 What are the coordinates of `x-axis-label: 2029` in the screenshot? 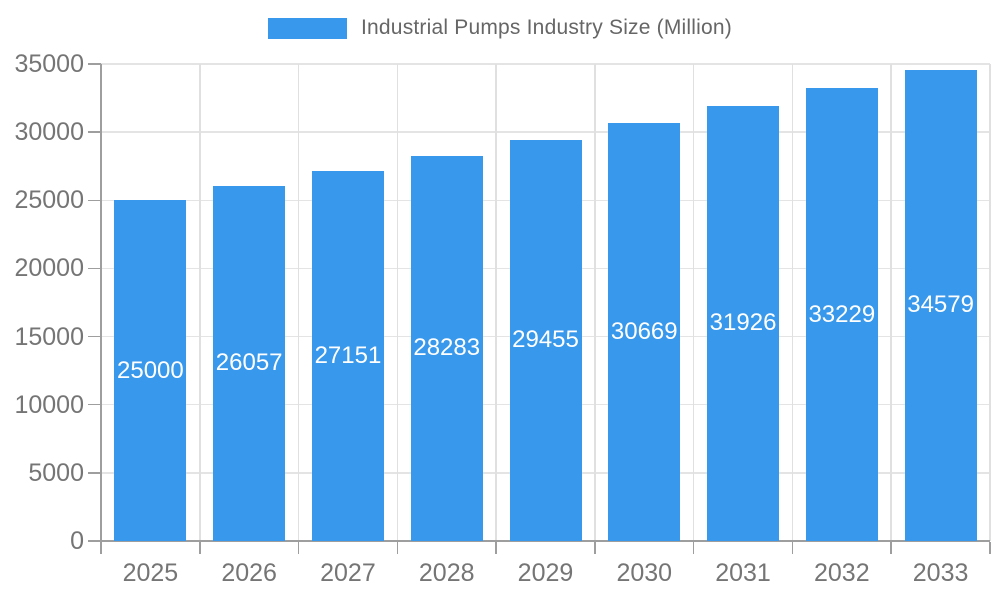 It's located at (545, 573).